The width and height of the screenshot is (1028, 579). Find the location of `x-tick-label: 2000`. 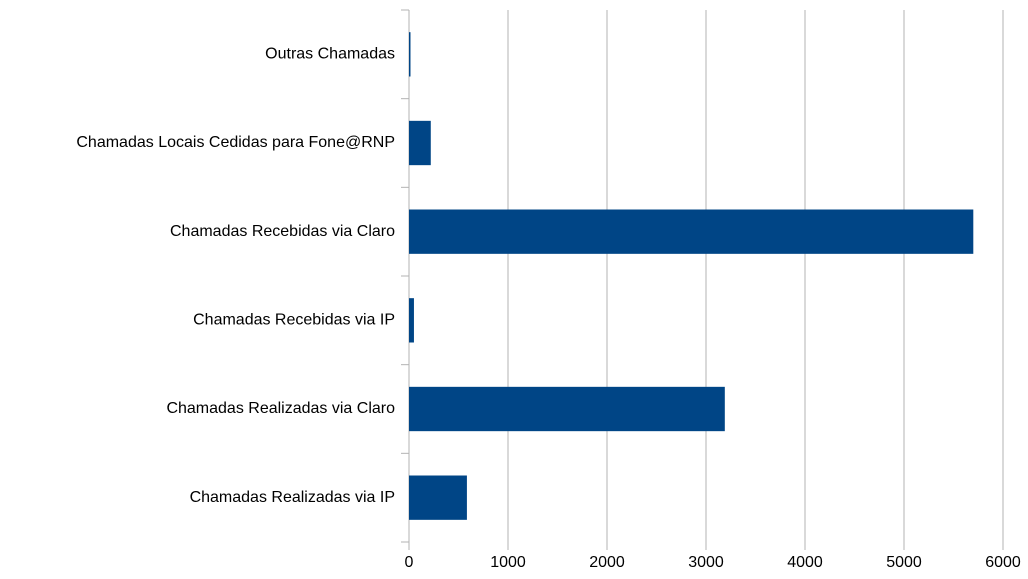

x-tick-label: 2000 is located at coordinates (607, 562).